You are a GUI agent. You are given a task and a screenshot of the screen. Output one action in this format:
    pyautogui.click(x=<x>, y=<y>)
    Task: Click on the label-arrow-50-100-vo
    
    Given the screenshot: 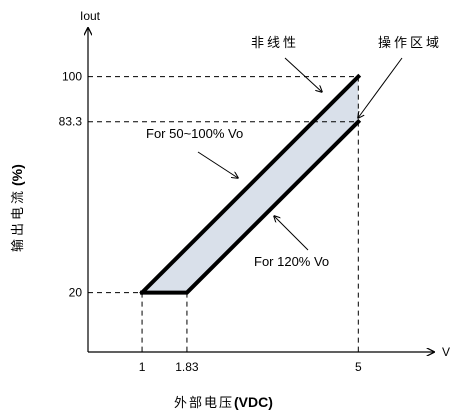 What is the action you would take?
    pyautogui.click(x=217, y=164)
    